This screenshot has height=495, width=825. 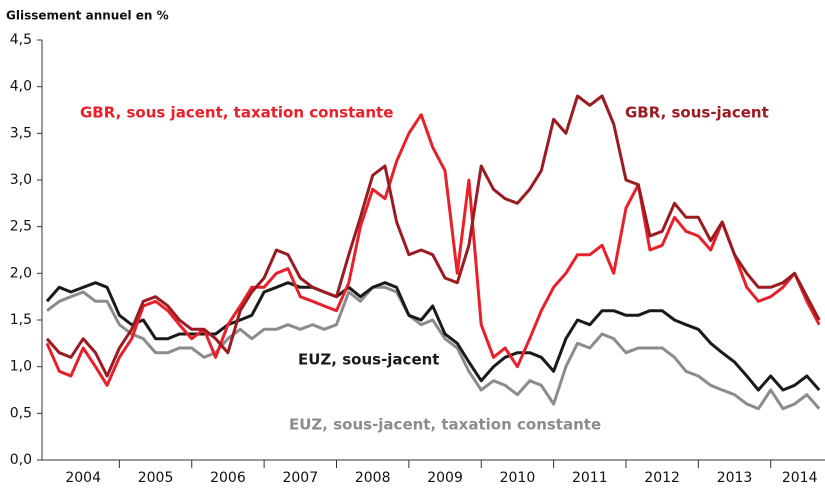 What do you see at coordinates (21, 413) in the screenshot?
I see `y-tick-label: 0,5` at bounding box center [21, 413].